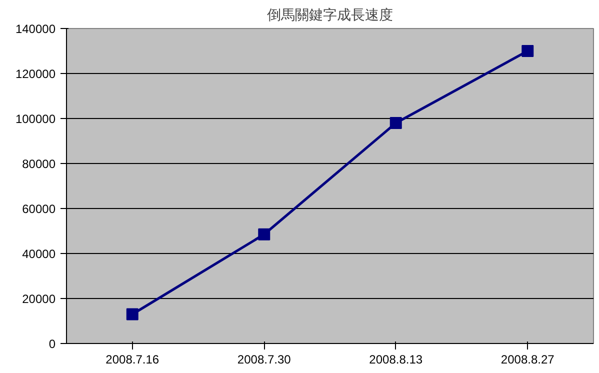 This screenshot has width=599, height=373. What do you see at coordinates (35, 29) in the screenshot?
I see `y-tick-label: 140000` at bounding box center [35, 29].